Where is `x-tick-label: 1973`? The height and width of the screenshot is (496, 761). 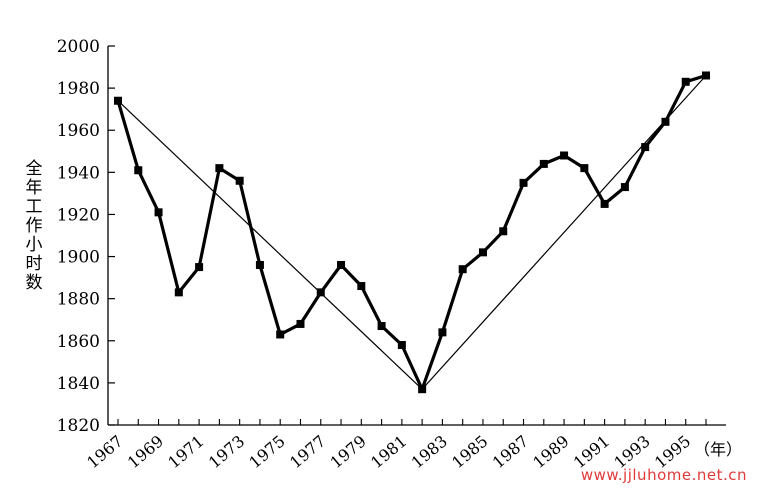
x-tick-label: 1973 is located at coordinates (226, 452).